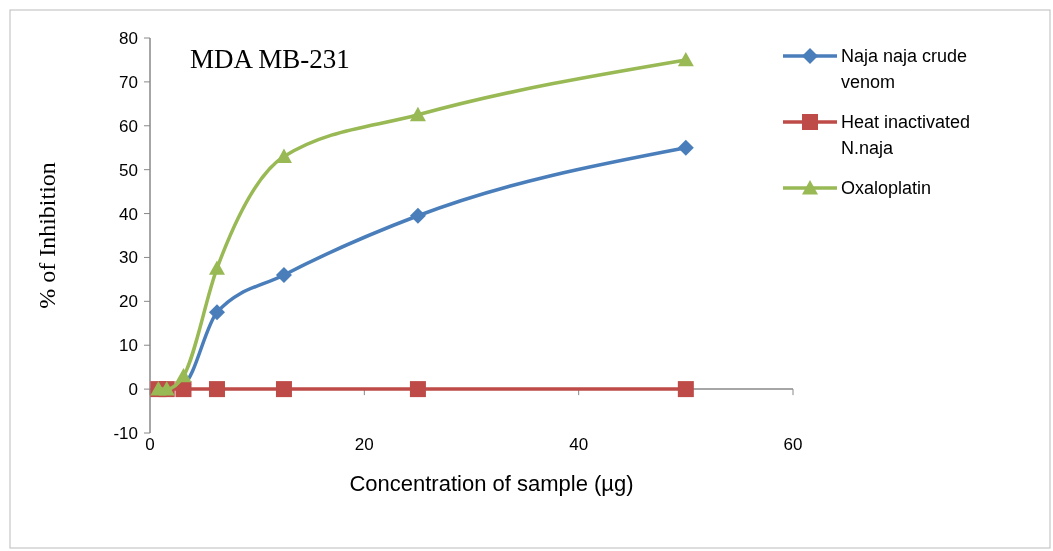  Describe the element at coordinates (128, 258) in the screenshot. I see `y-tick-label: 30` at that location.